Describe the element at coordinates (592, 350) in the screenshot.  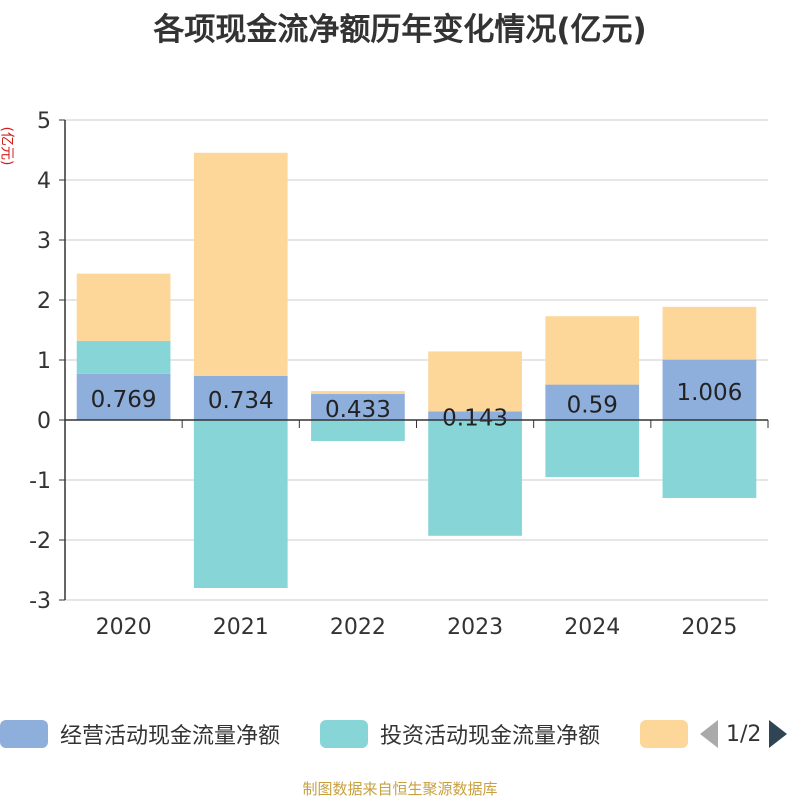
I see `bar-financing-2024` at that location.